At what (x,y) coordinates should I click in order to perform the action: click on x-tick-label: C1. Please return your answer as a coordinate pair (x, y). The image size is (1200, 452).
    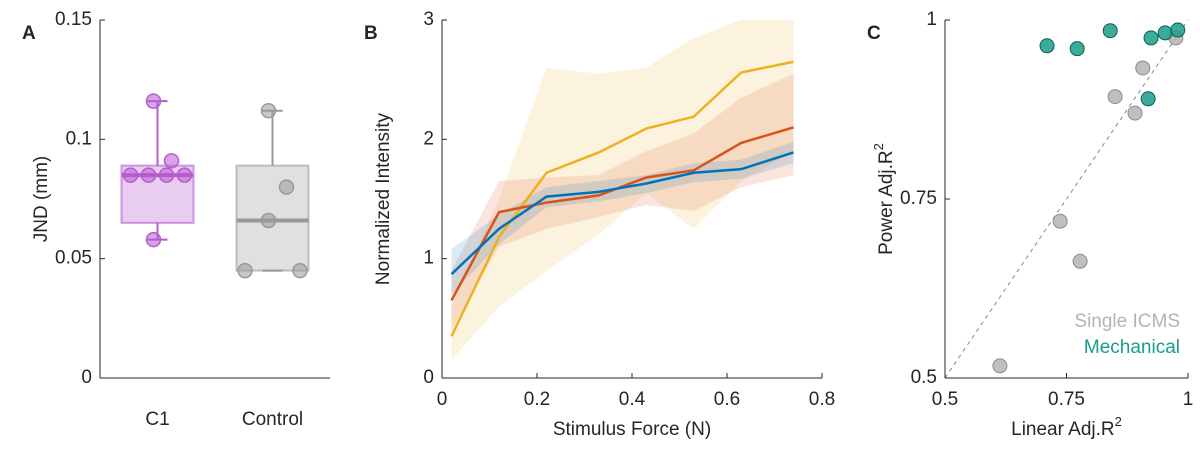
    Looking at the image, I should click on (157, 419).